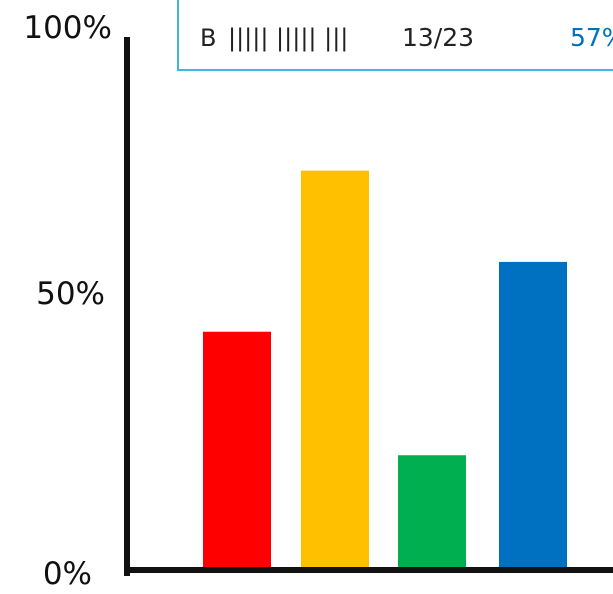 This screenshot has width=613, height=594. I want to click on y-tick-label-50: 50%, so click(70, 294).